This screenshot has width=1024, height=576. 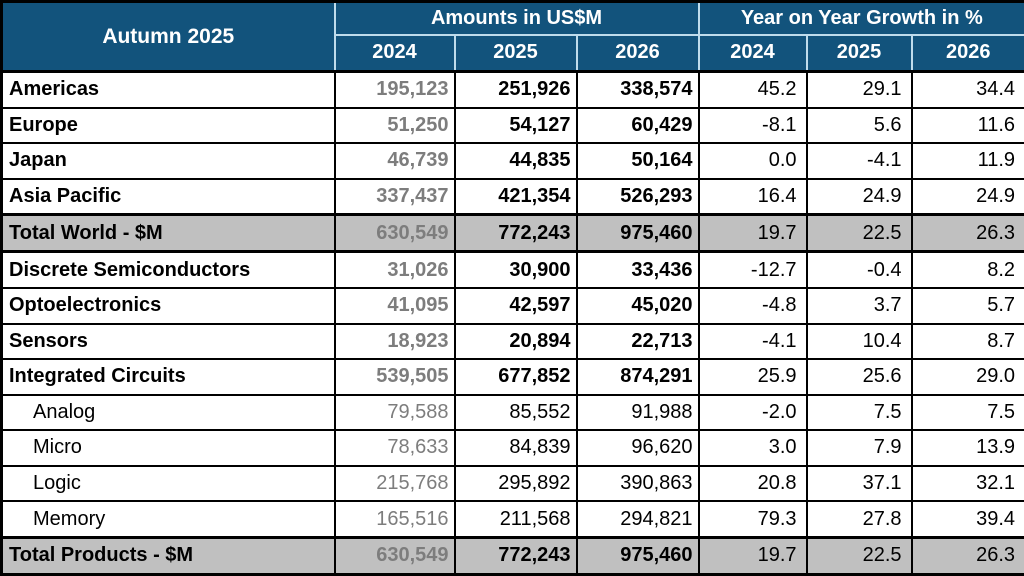 I want to click on growth-2024-cell: 0.0, so click(x=752, y=161).